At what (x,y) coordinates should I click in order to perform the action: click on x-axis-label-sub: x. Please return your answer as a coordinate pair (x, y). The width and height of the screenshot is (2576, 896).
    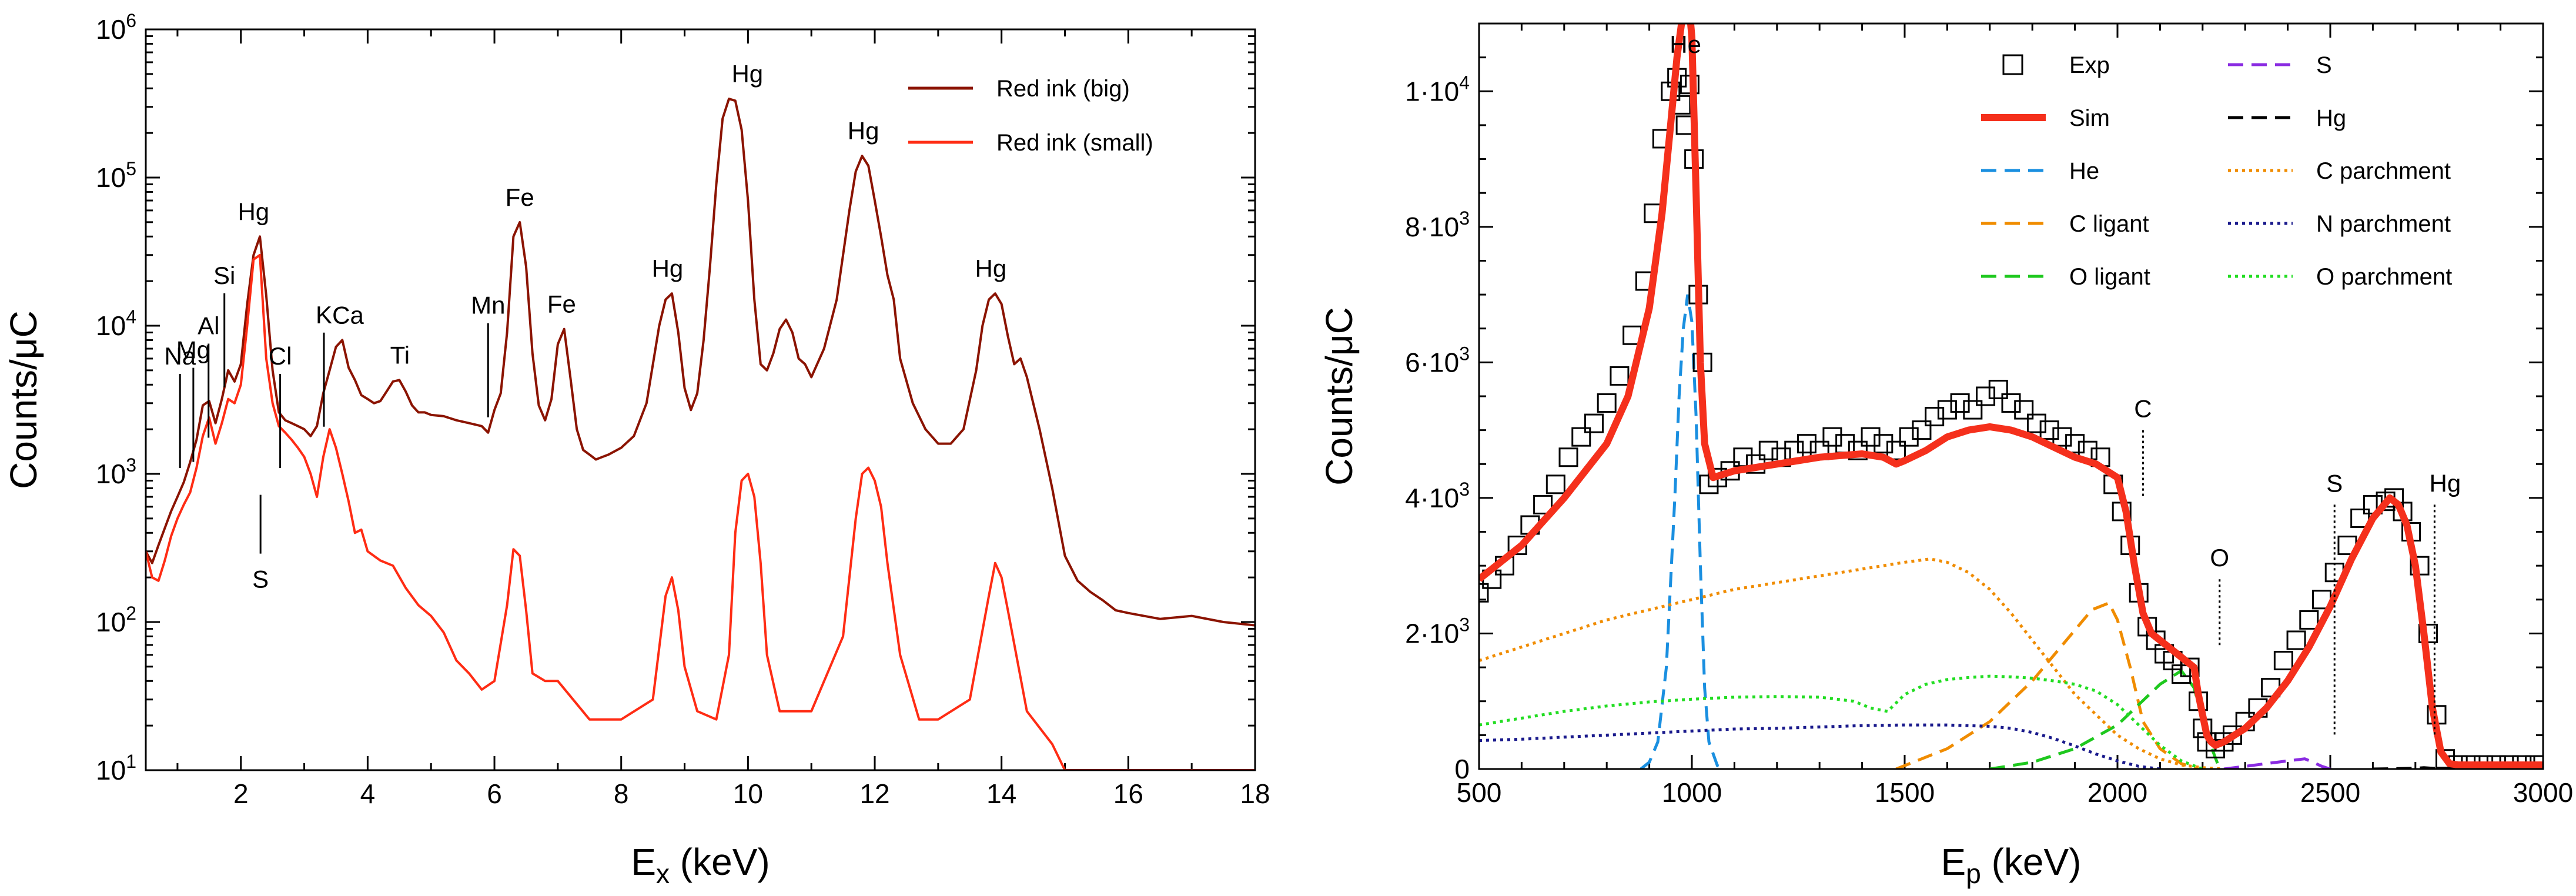
    Looking at the image, I should click on (663, 873).